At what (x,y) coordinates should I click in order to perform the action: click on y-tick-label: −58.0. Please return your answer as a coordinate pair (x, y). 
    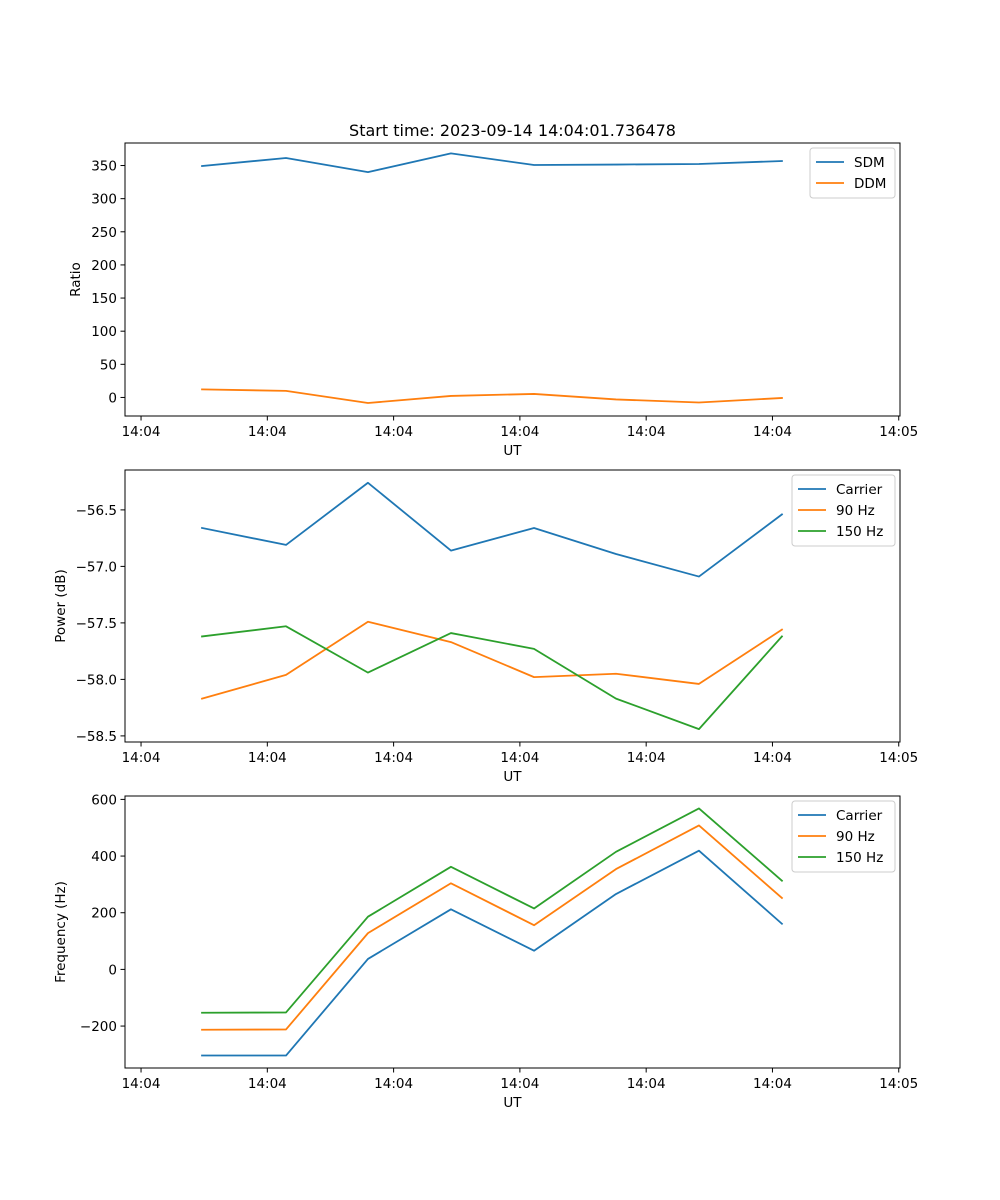
    Looking at the image, I should click on (96, 680).